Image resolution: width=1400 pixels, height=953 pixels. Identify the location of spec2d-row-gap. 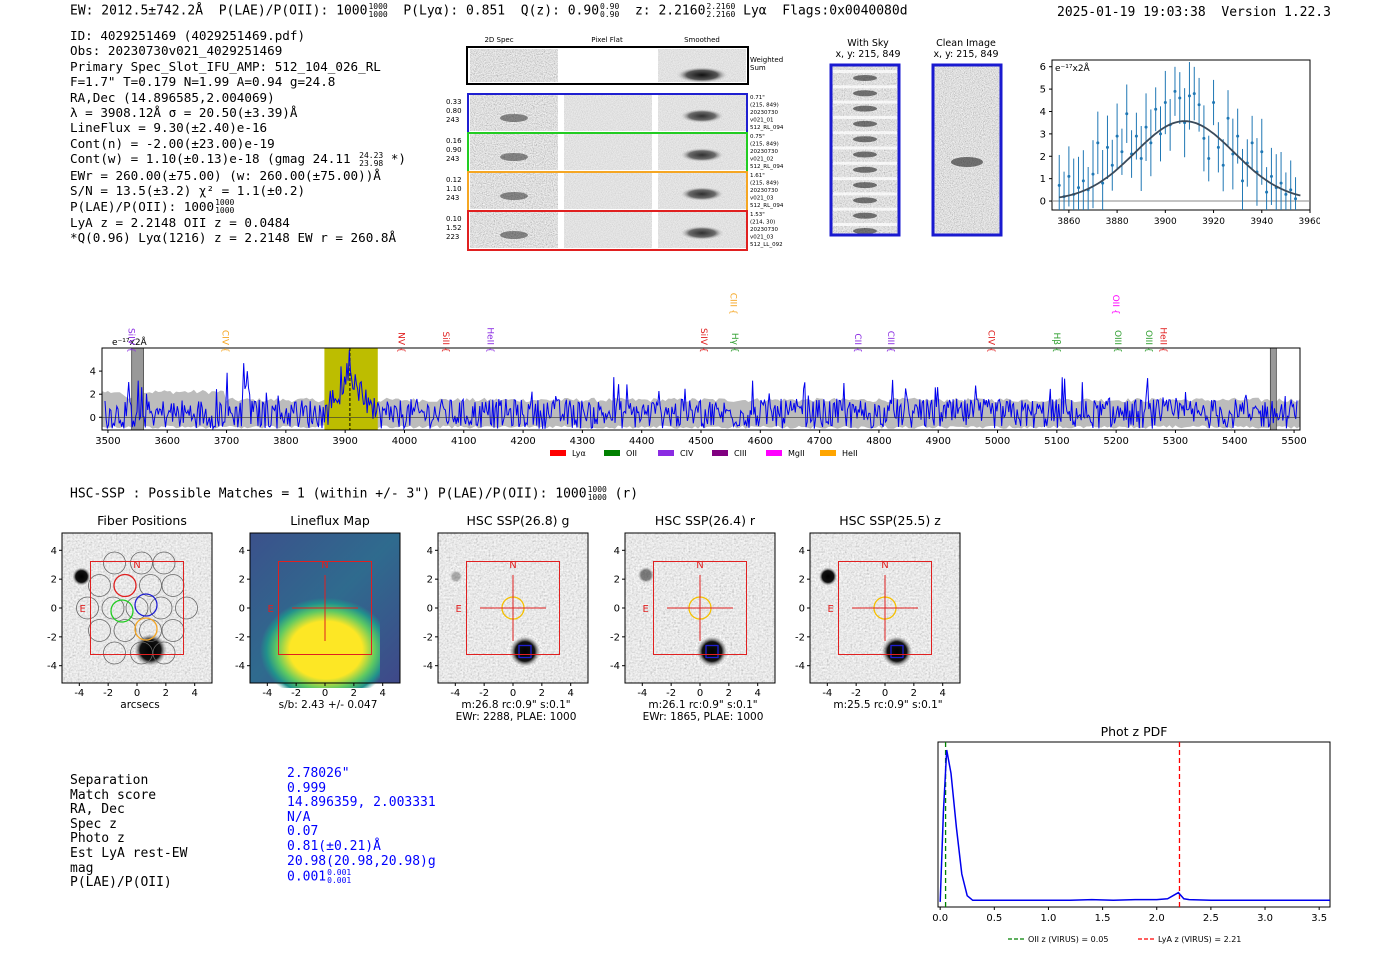
(561, 152).